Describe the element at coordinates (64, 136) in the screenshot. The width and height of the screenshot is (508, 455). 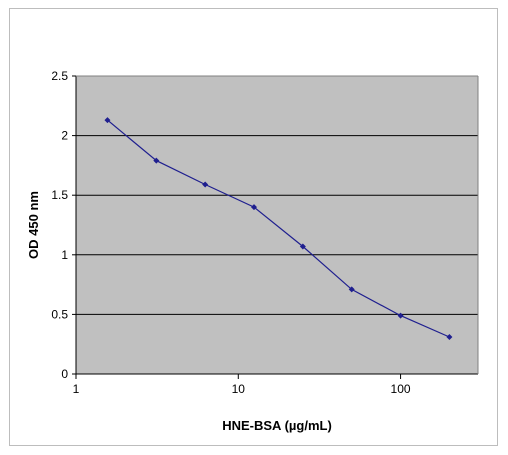
I see `y-tick-label: 2` at that location.